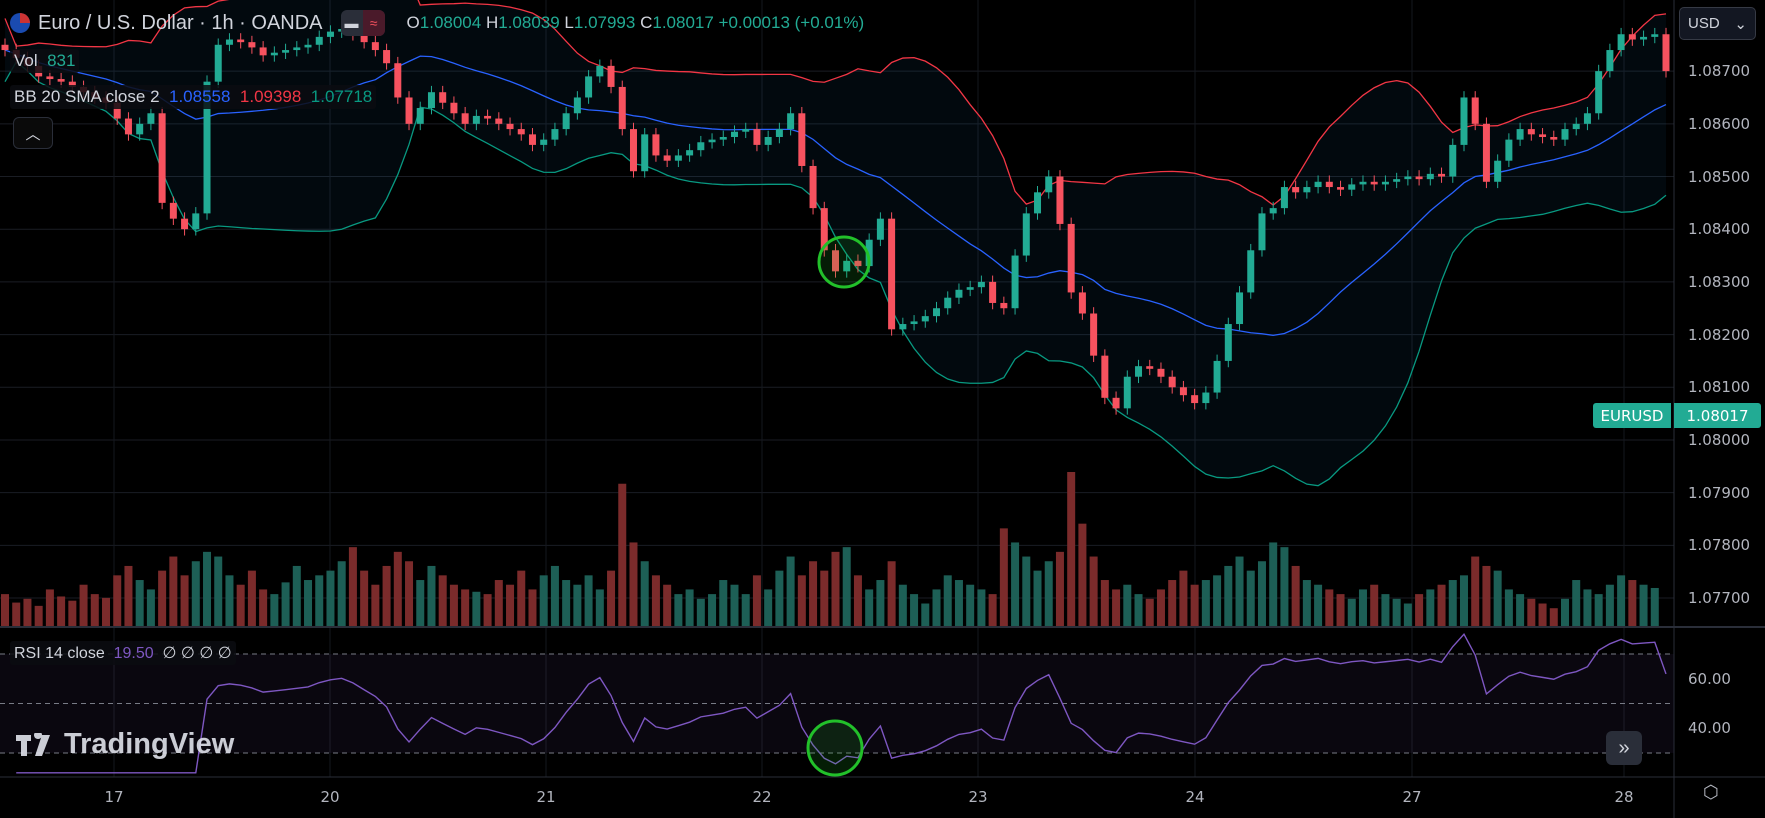  What do you see at coordinates (26, 60) in the screenshot?
I see `volume-label: Vol` at bounding box center [26, 60].